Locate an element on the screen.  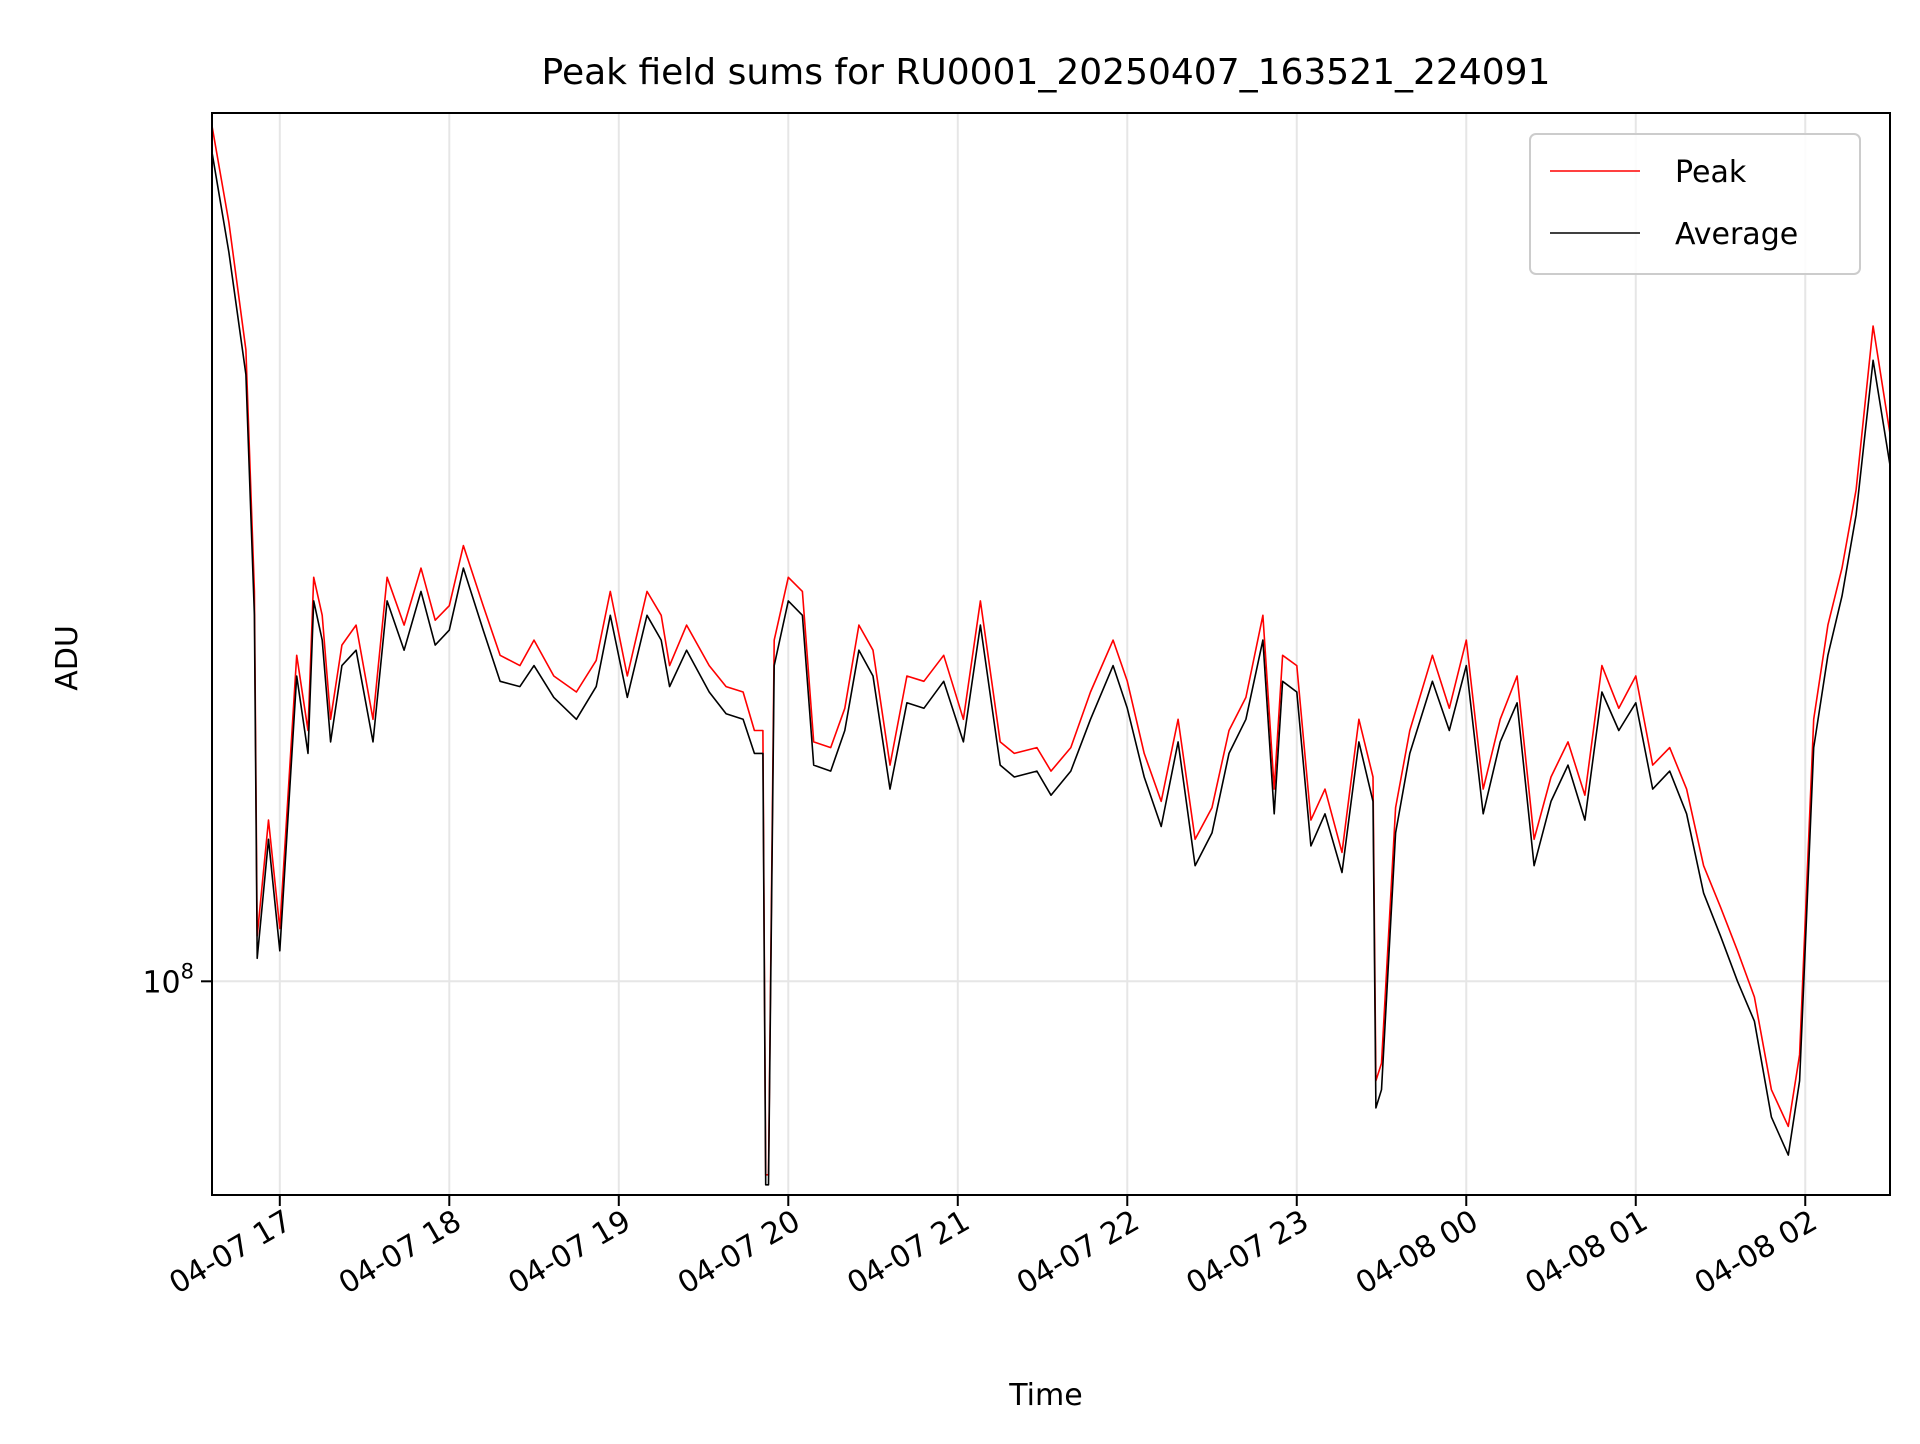
legend: Peak Average is located at coordinates (1695, 204).